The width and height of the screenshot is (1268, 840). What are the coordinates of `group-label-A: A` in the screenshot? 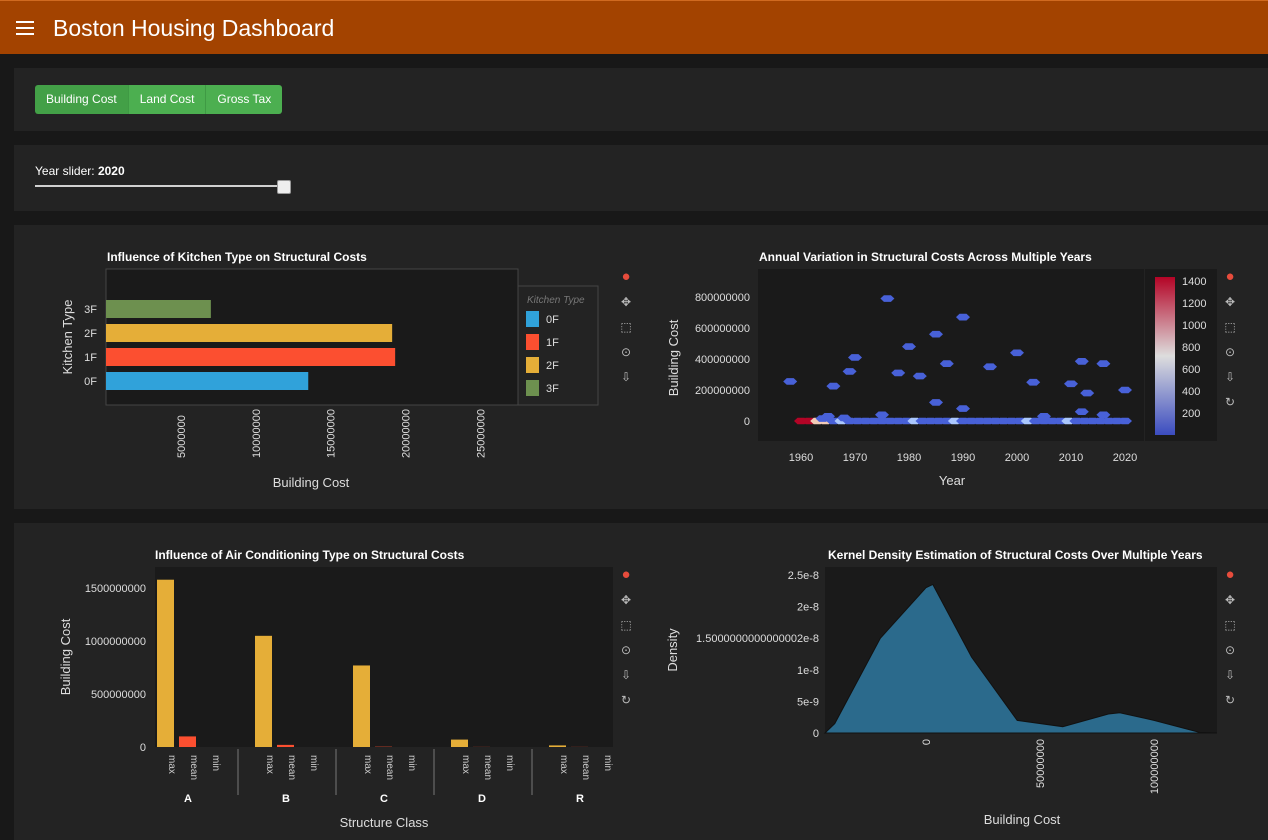 It's located at (188, 799).